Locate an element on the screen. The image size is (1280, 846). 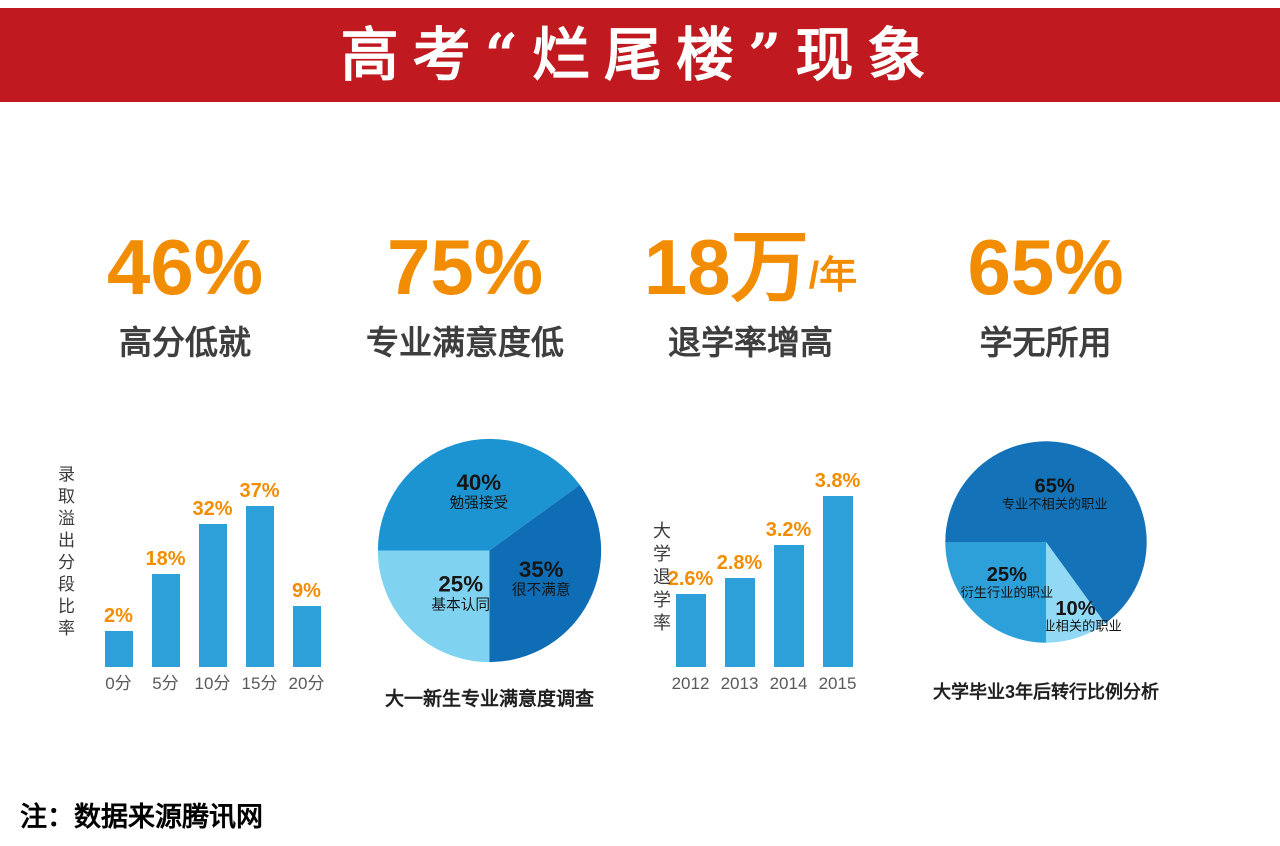
stat-value: 46% is located at coordinates (185, 267).